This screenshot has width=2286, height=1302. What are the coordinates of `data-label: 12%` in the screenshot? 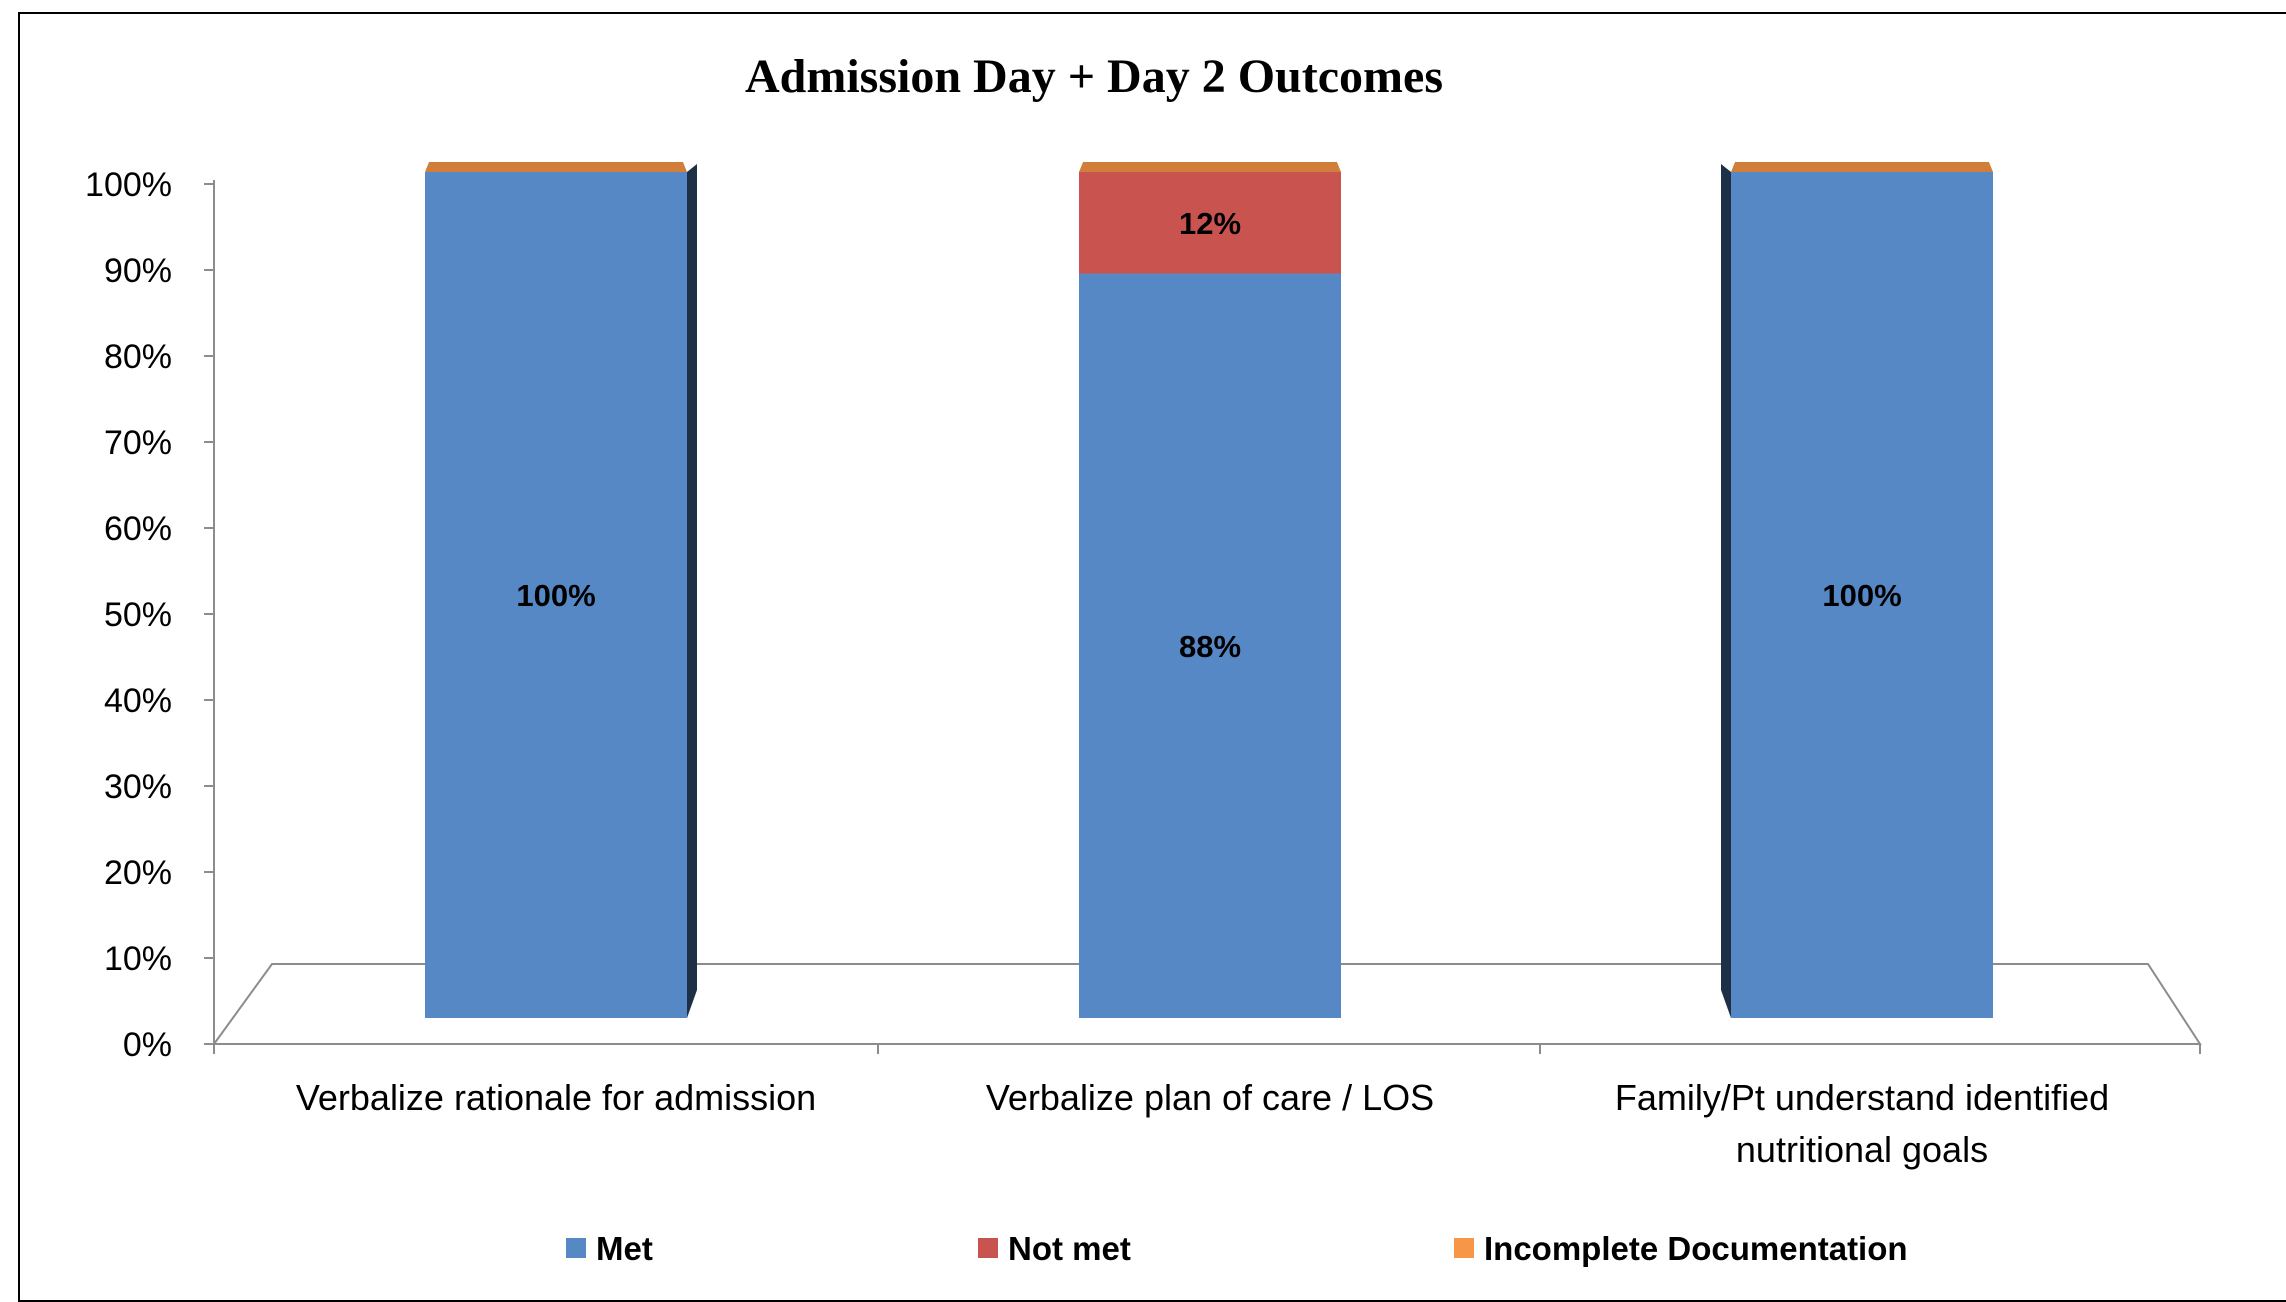 It's located at (1210, 223).